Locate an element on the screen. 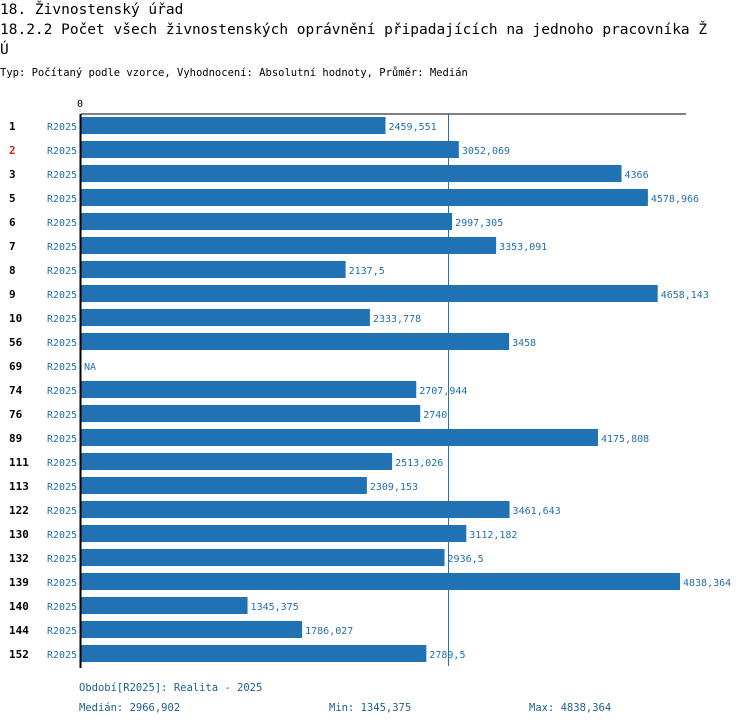  row-id-label: 1 is located at coordinates (12, 126).